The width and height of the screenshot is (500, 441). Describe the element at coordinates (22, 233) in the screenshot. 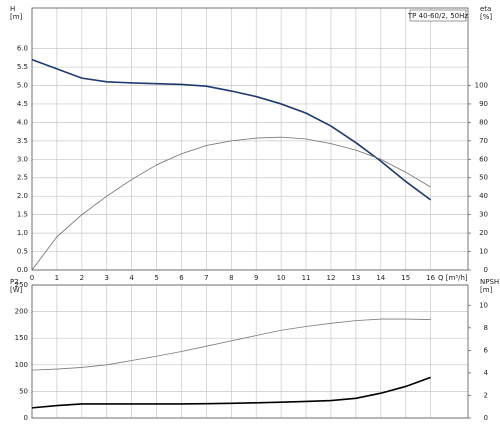

I see `y-tick-label: 1.0` at that location.